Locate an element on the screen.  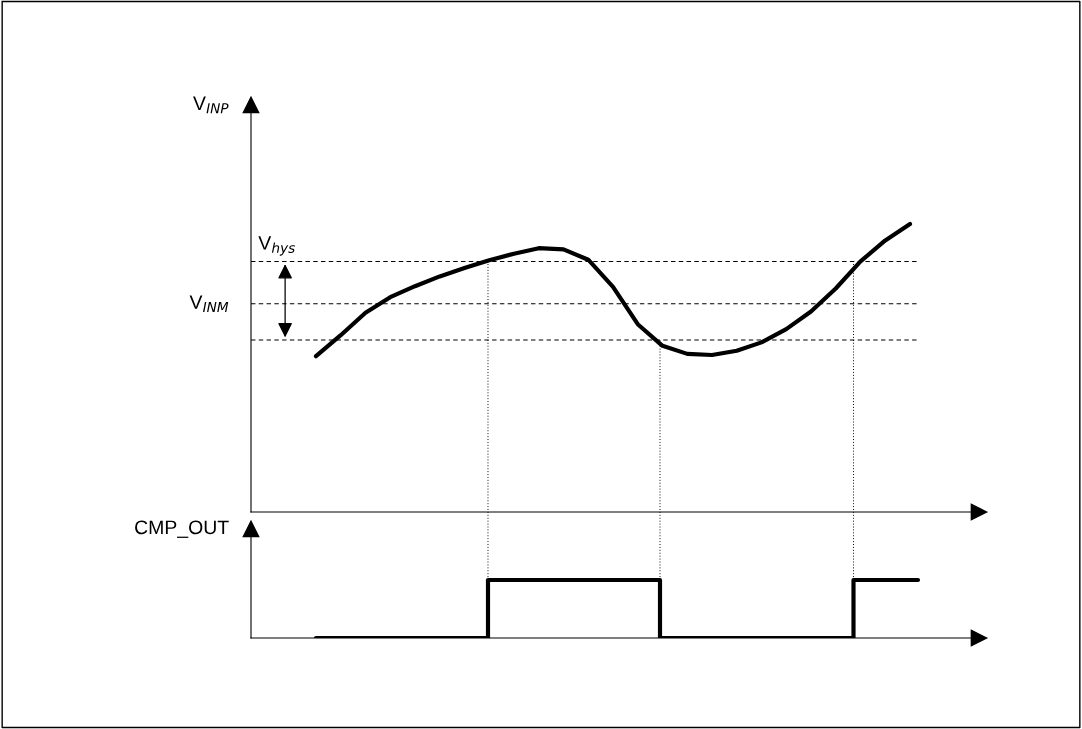
y-axis-title: CMP_OUT is located at coordinates (182, 529).